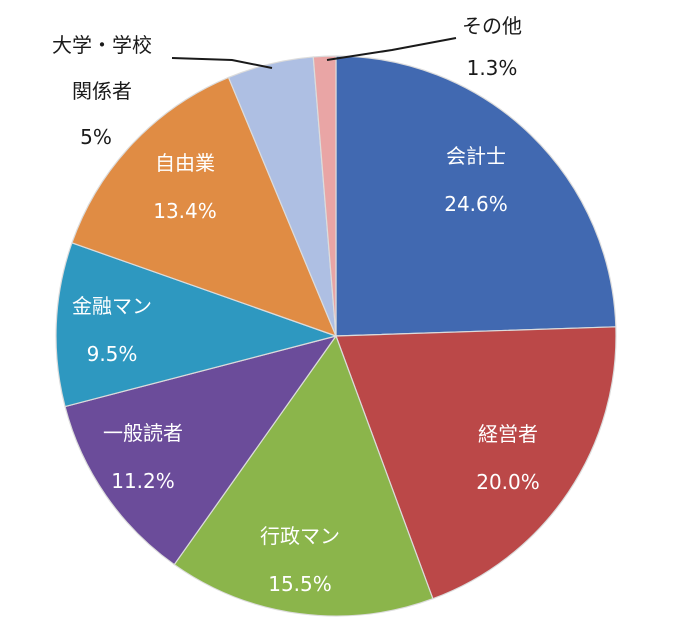 The height and width of the screenshot is (641, 682). I want to click on pie-leader-lines, so click(314, 53).